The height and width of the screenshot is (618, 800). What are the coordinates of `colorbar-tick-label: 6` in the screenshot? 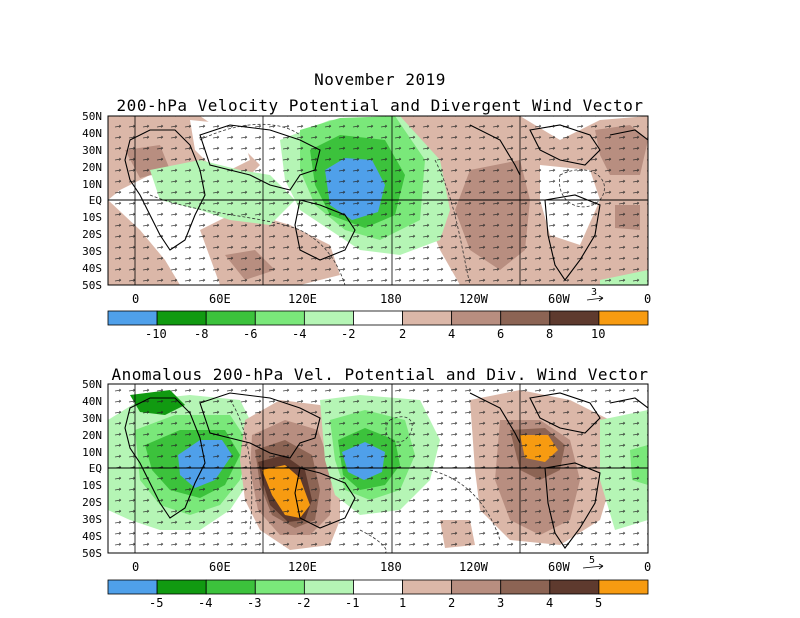 It's located at (501, 334).